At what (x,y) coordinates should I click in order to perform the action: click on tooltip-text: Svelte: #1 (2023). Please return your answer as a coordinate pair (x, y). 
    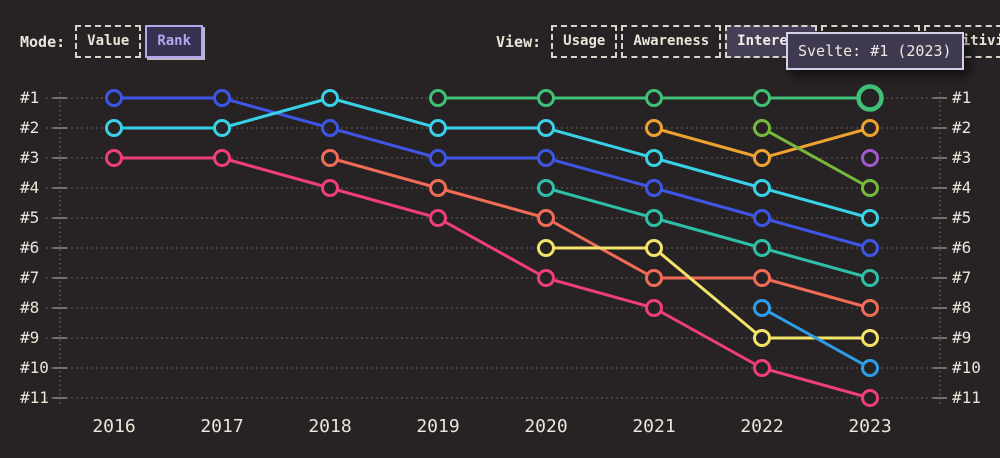
    Looking at the image, I should click on (875, 51).